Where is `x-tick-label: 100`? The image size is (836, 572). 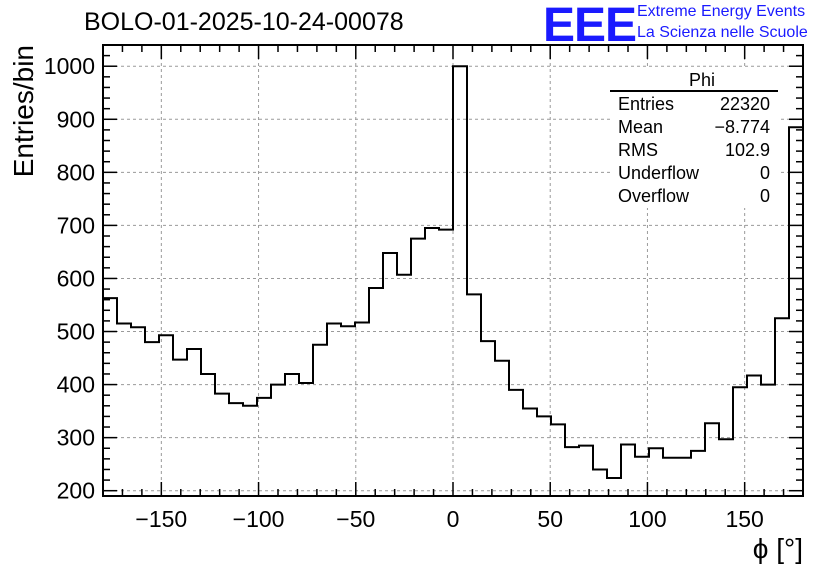 x-tick-label: 100 is located at coordinates (647, 519).